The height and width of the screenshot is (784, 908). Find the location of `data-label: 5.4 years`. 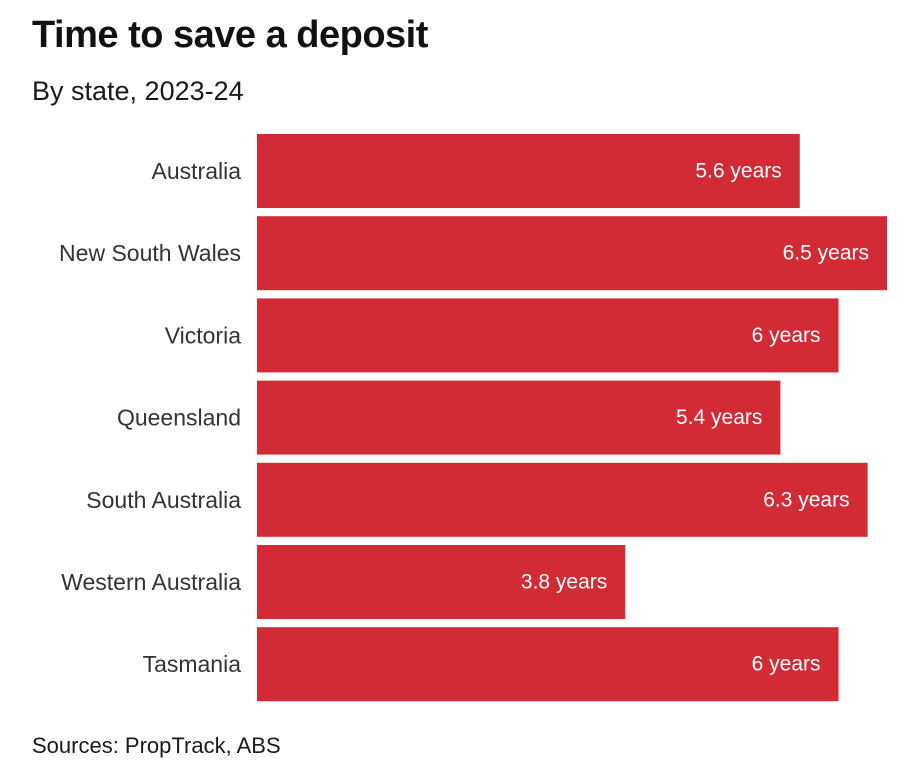

data-label: 5.4 years is located at coordinates (719, 417).